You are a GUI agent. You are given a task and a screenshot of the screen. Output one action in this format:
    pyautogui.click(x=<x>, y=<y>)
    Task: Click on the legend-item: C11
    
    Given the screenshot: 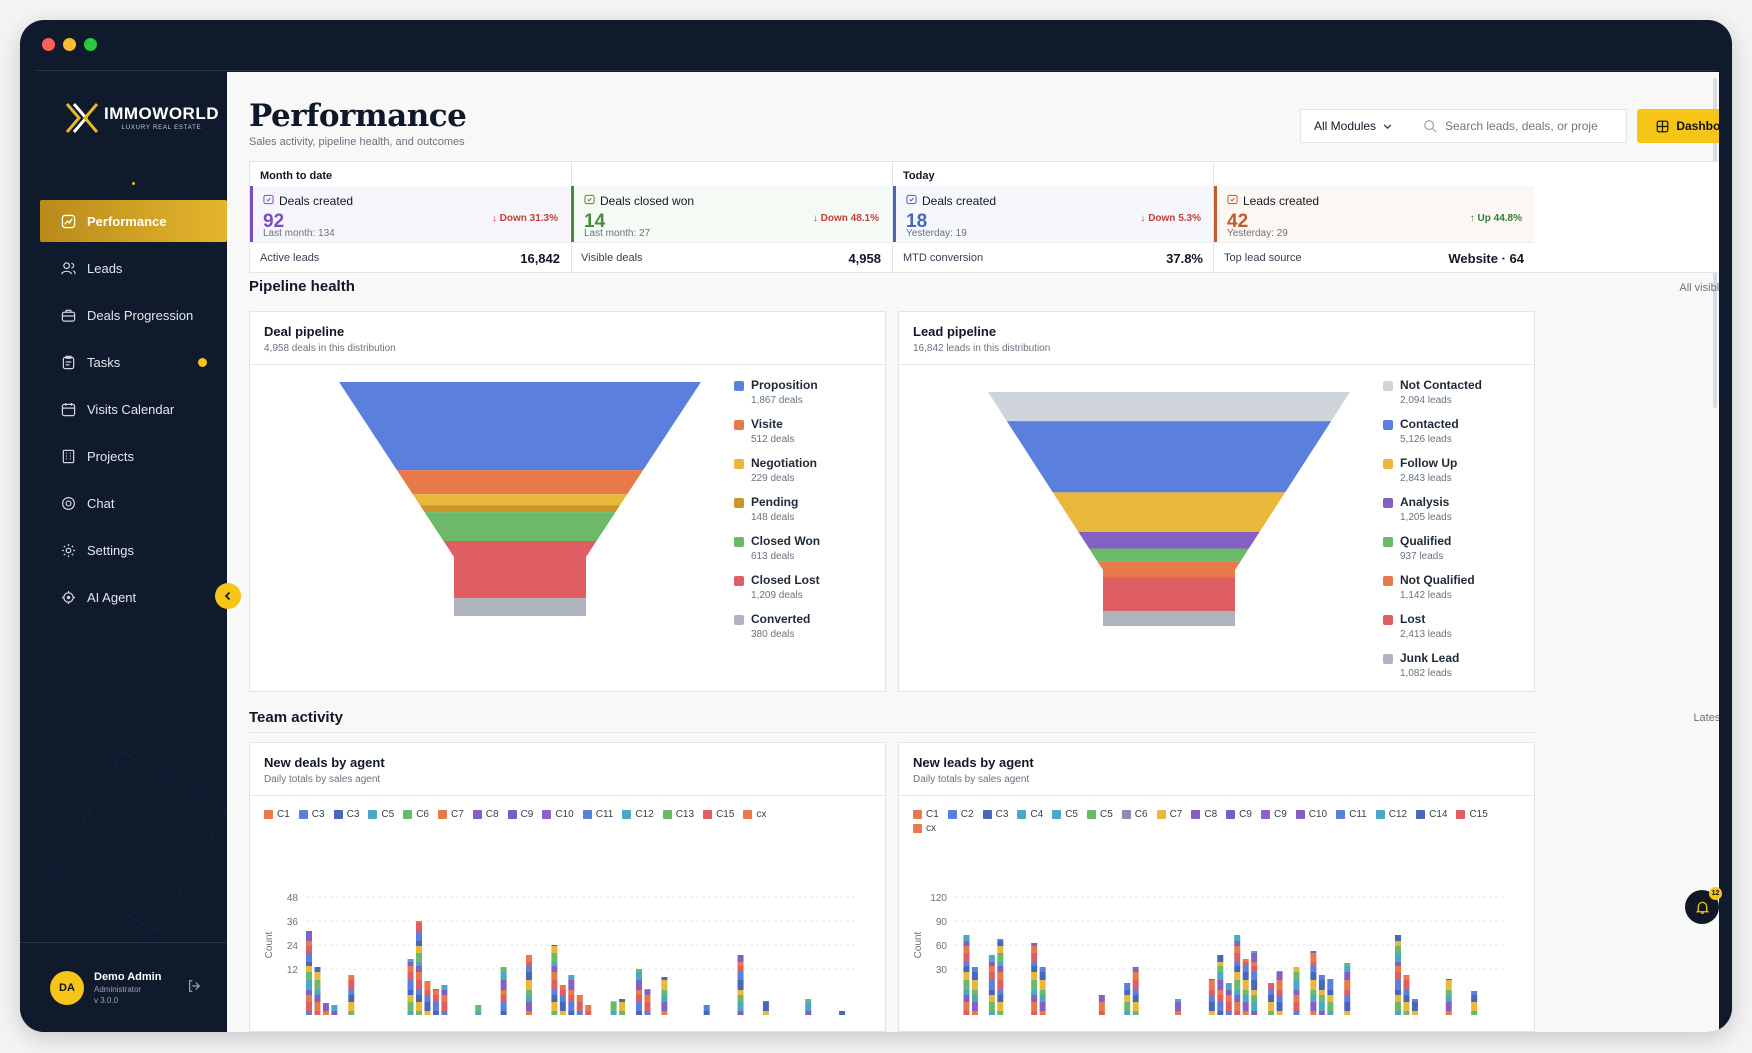 What is the action you would take?
    pyautogui.click(x=597, y=814)
    